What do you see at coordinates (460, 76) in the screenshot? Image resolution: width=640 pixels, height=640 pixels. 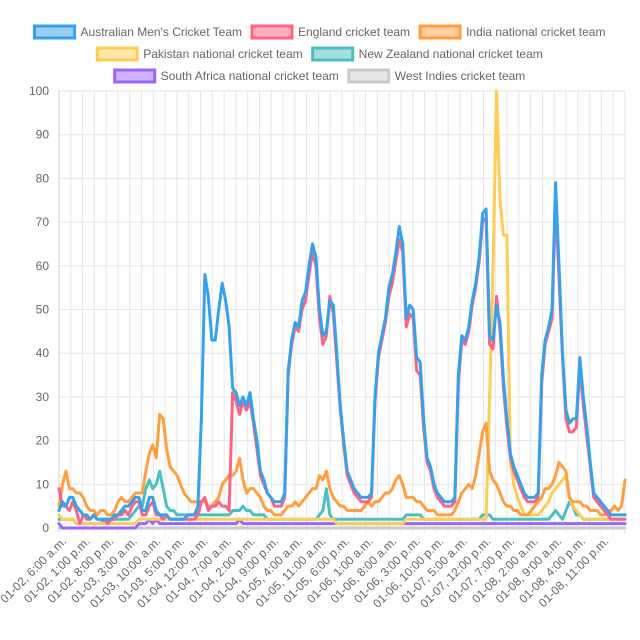 I see `legend-label: West Indies cricket team` at bounding box center [460, 76].